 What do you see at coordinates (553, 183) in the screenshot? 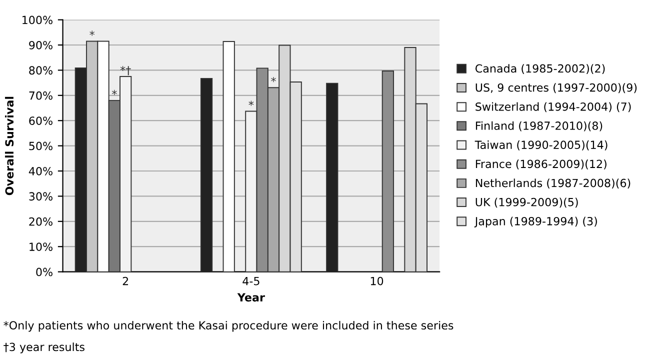
I see `legend-label: Netherlands (1987-2008)(6)` at bounding box center [553, 183].